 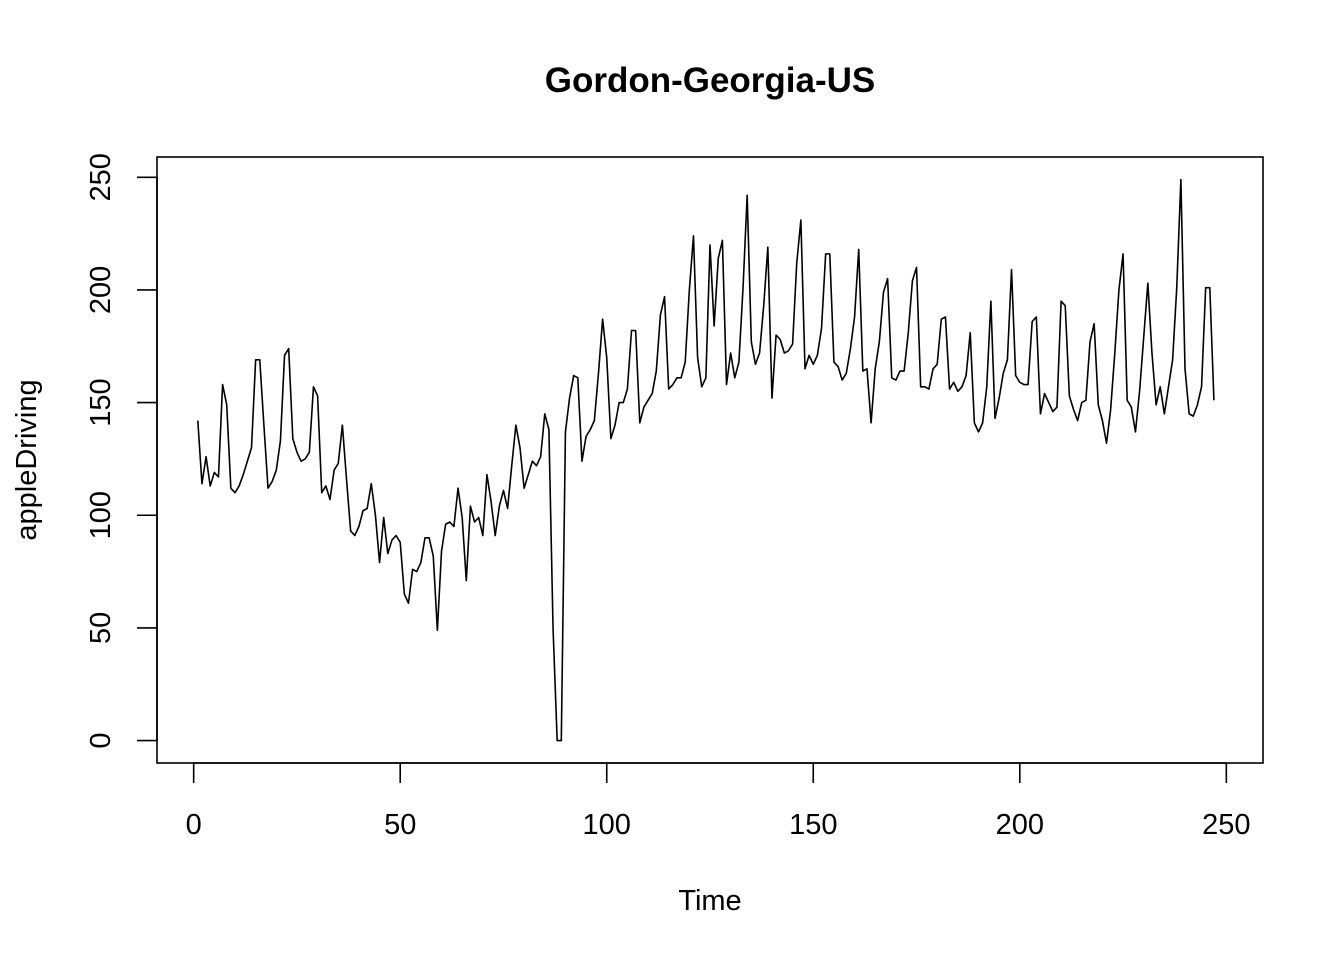 What do you see at coordinates (607, 825) in the screenshot?
I see `x-tick-label: 100` at bounding box center [607, 825].